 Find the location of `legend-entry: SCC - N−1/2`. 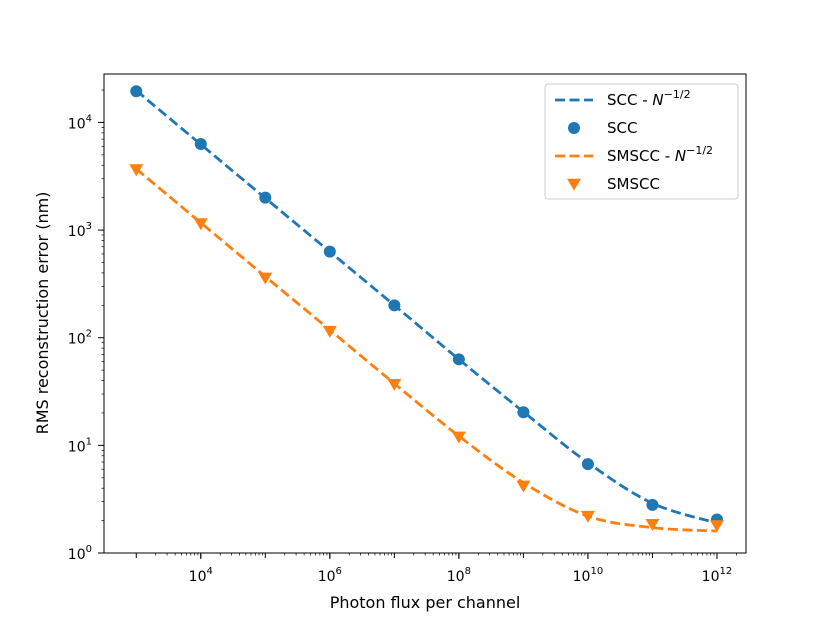

legend-entry: SCC - N−1/2 is located at coordinates (649, 98).